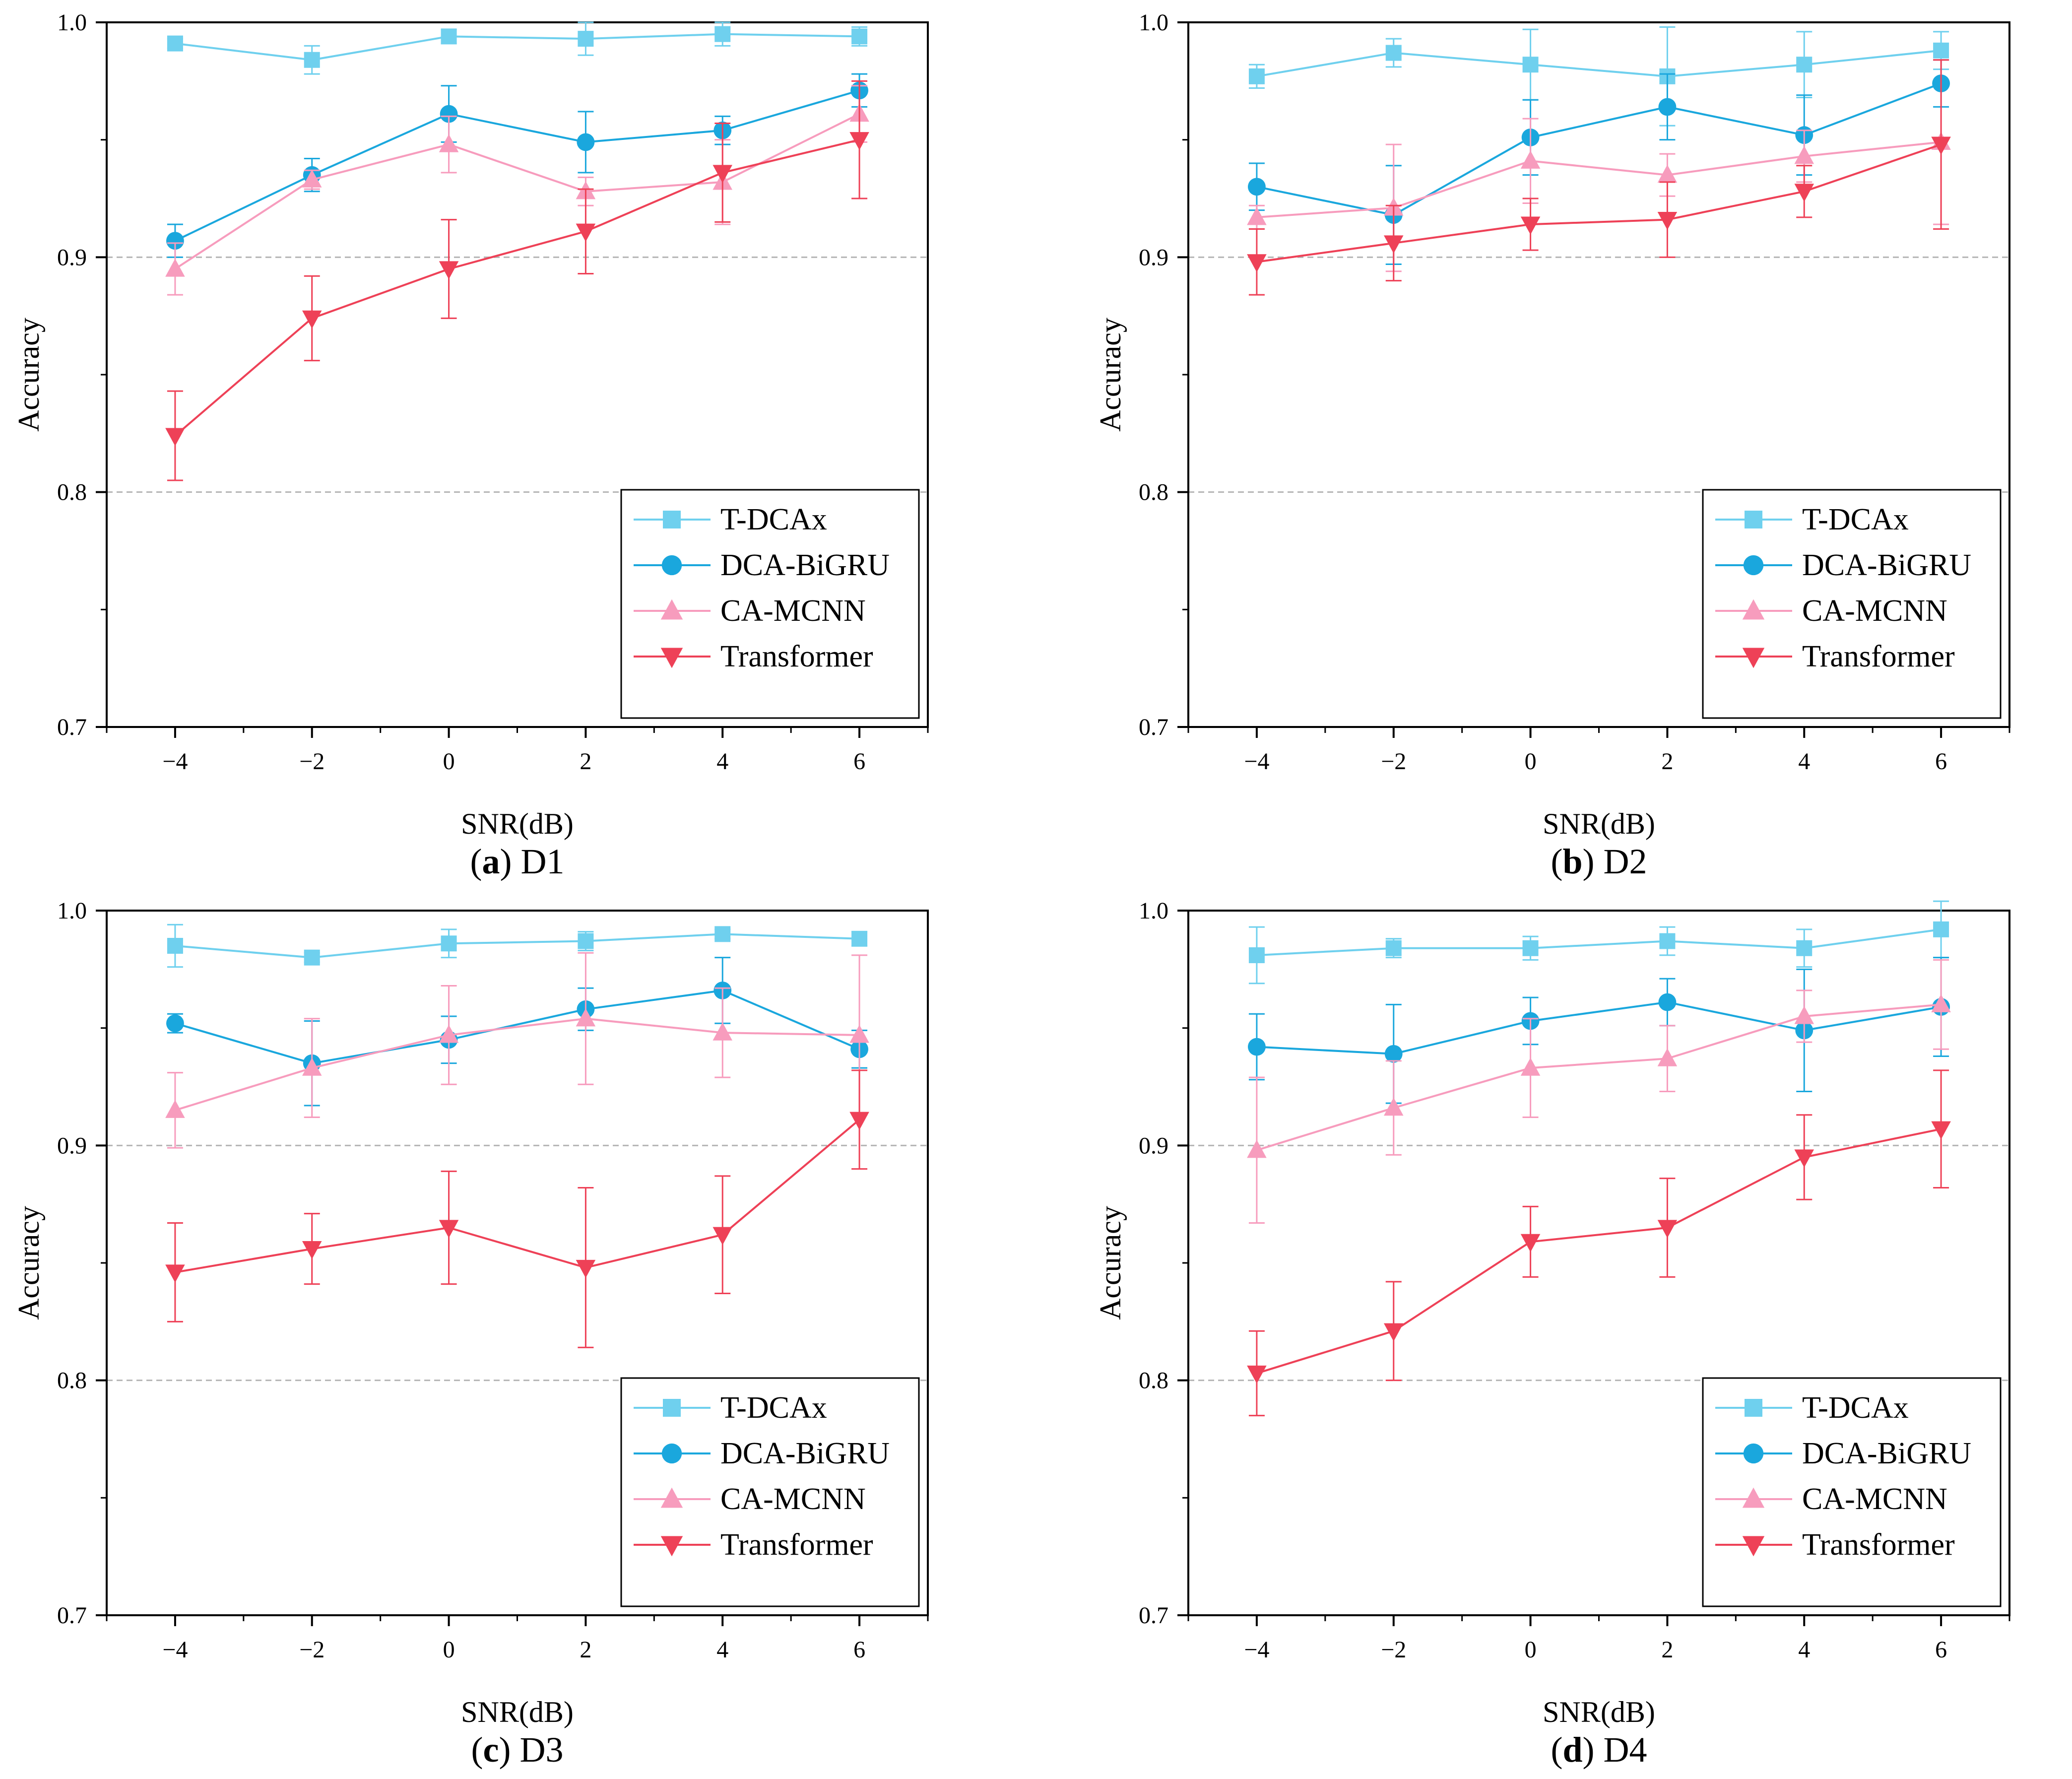  Describe the element at coordinates (1625, 1750) in the screenshot. I see `caption-text: D4` at that location.